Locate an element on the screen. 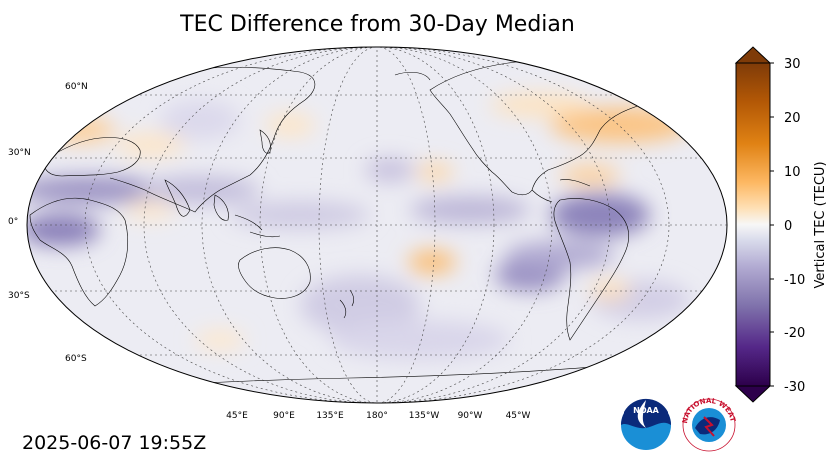 This screenshot has height=470, width=835. colorbar-tick-neg30: -30 is located at coordinates (794, 387).